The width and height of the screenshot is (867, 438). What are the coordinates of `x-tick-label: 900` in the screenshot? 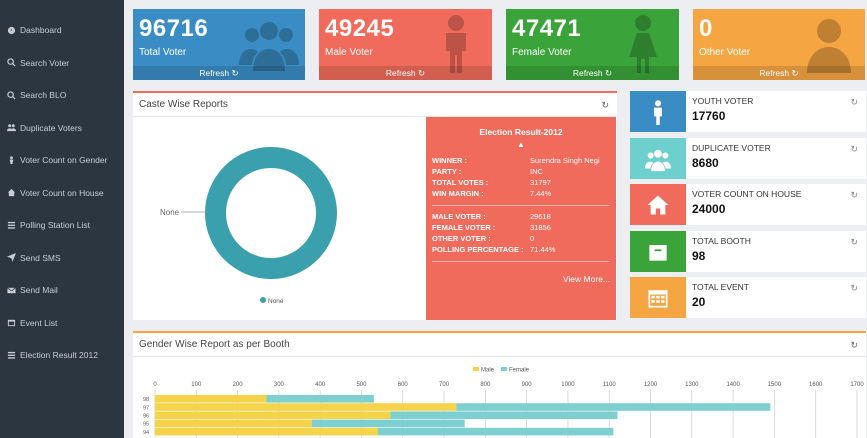 It's located at (527, 385).